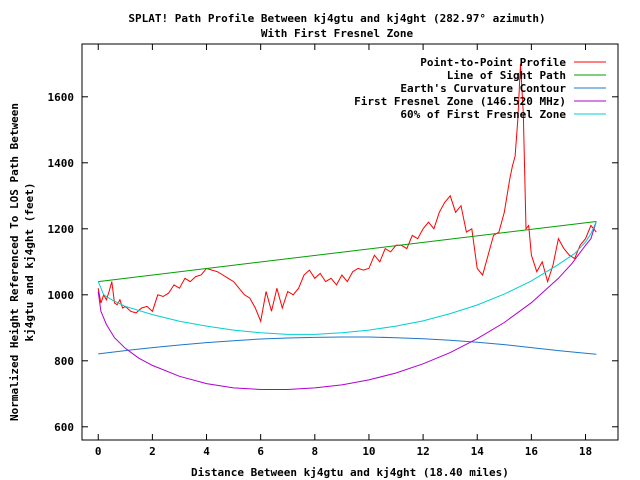 This screenshot has height=480, width=640. Describe the element at coordinates (260, 451) in the screenshot. I see `x-tick-label-3: 6` at that location.